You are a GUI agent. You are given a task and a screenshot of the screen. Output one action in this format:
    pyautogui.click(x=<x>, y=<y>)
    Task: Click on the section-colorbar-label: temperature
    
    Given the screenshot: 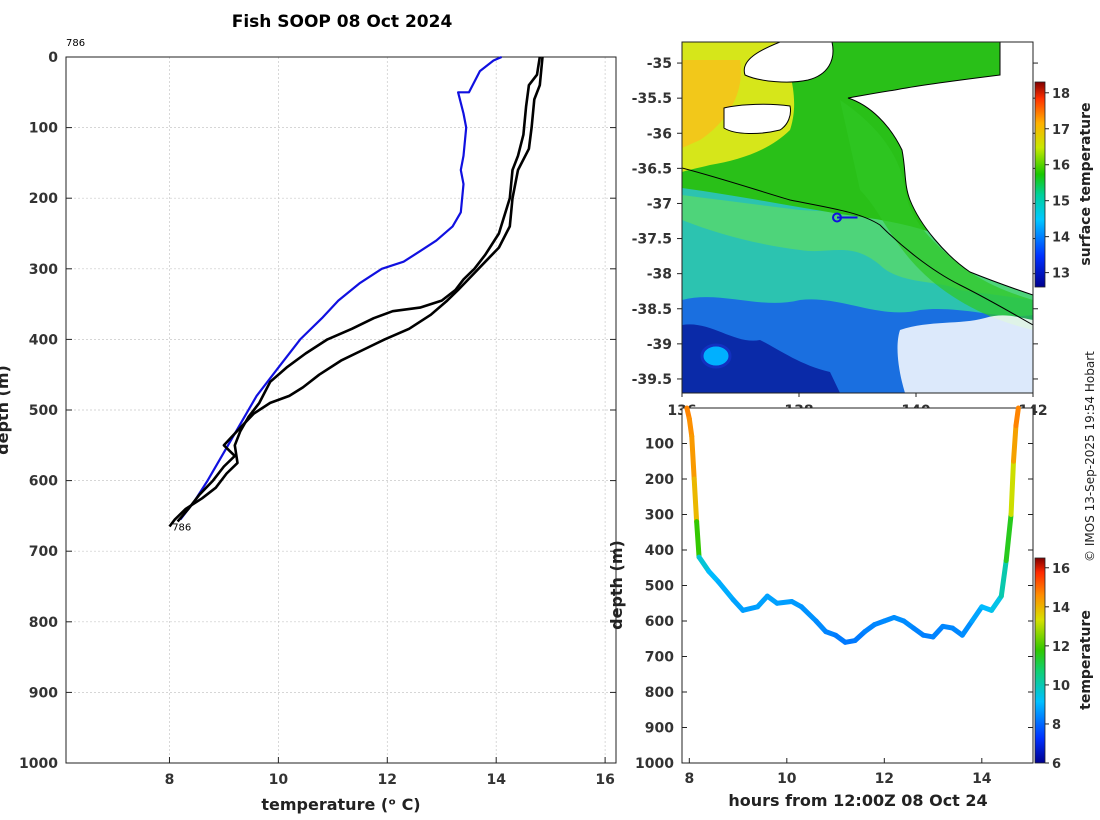 What is the action you would take?
    pyautogui.click(x=1086, y=660)
    